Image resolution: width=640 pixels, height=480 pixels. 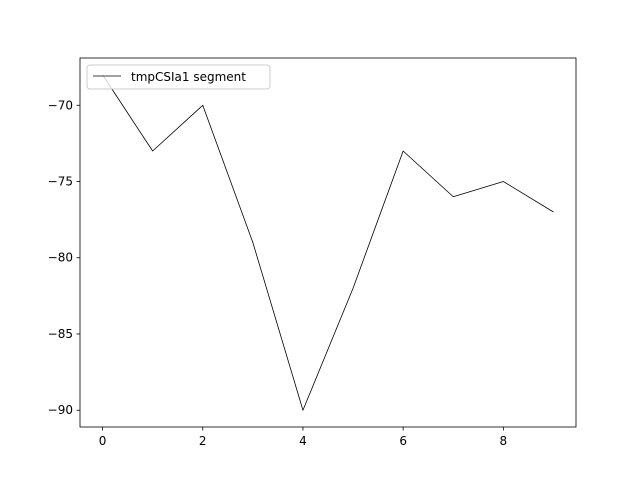 What do you see at coordinates (188, 77) in the screenshot?
I see `legend-label: tmpCSIa1 segment` at bounding box center [188, 77].